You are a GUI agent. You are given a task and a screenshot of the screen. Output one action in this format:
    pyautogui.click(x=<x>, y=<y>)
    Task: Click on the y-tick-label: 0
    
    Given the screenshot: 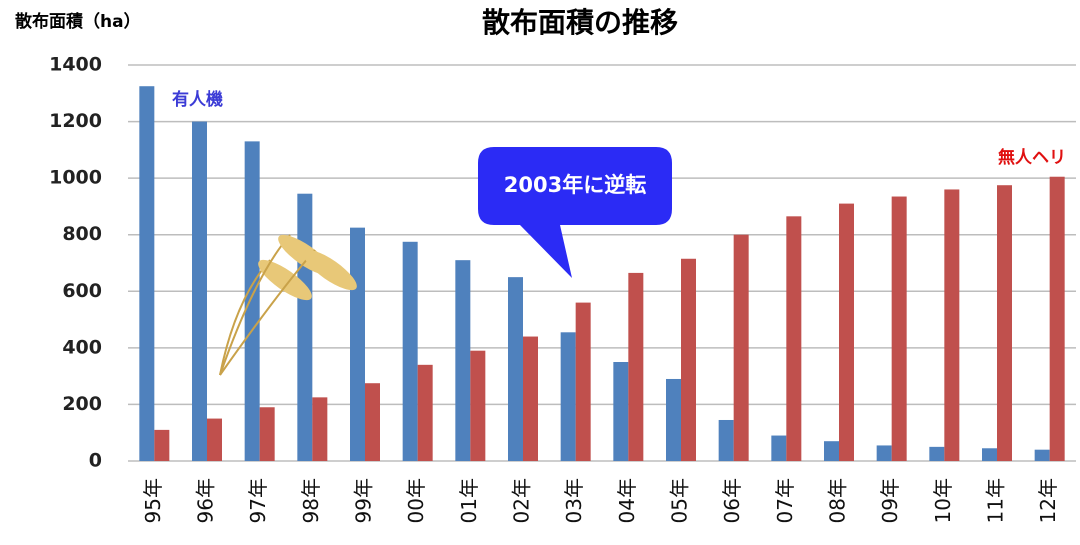 What is the action you would take?
    pyautogui.click(x=95, y=461)
    